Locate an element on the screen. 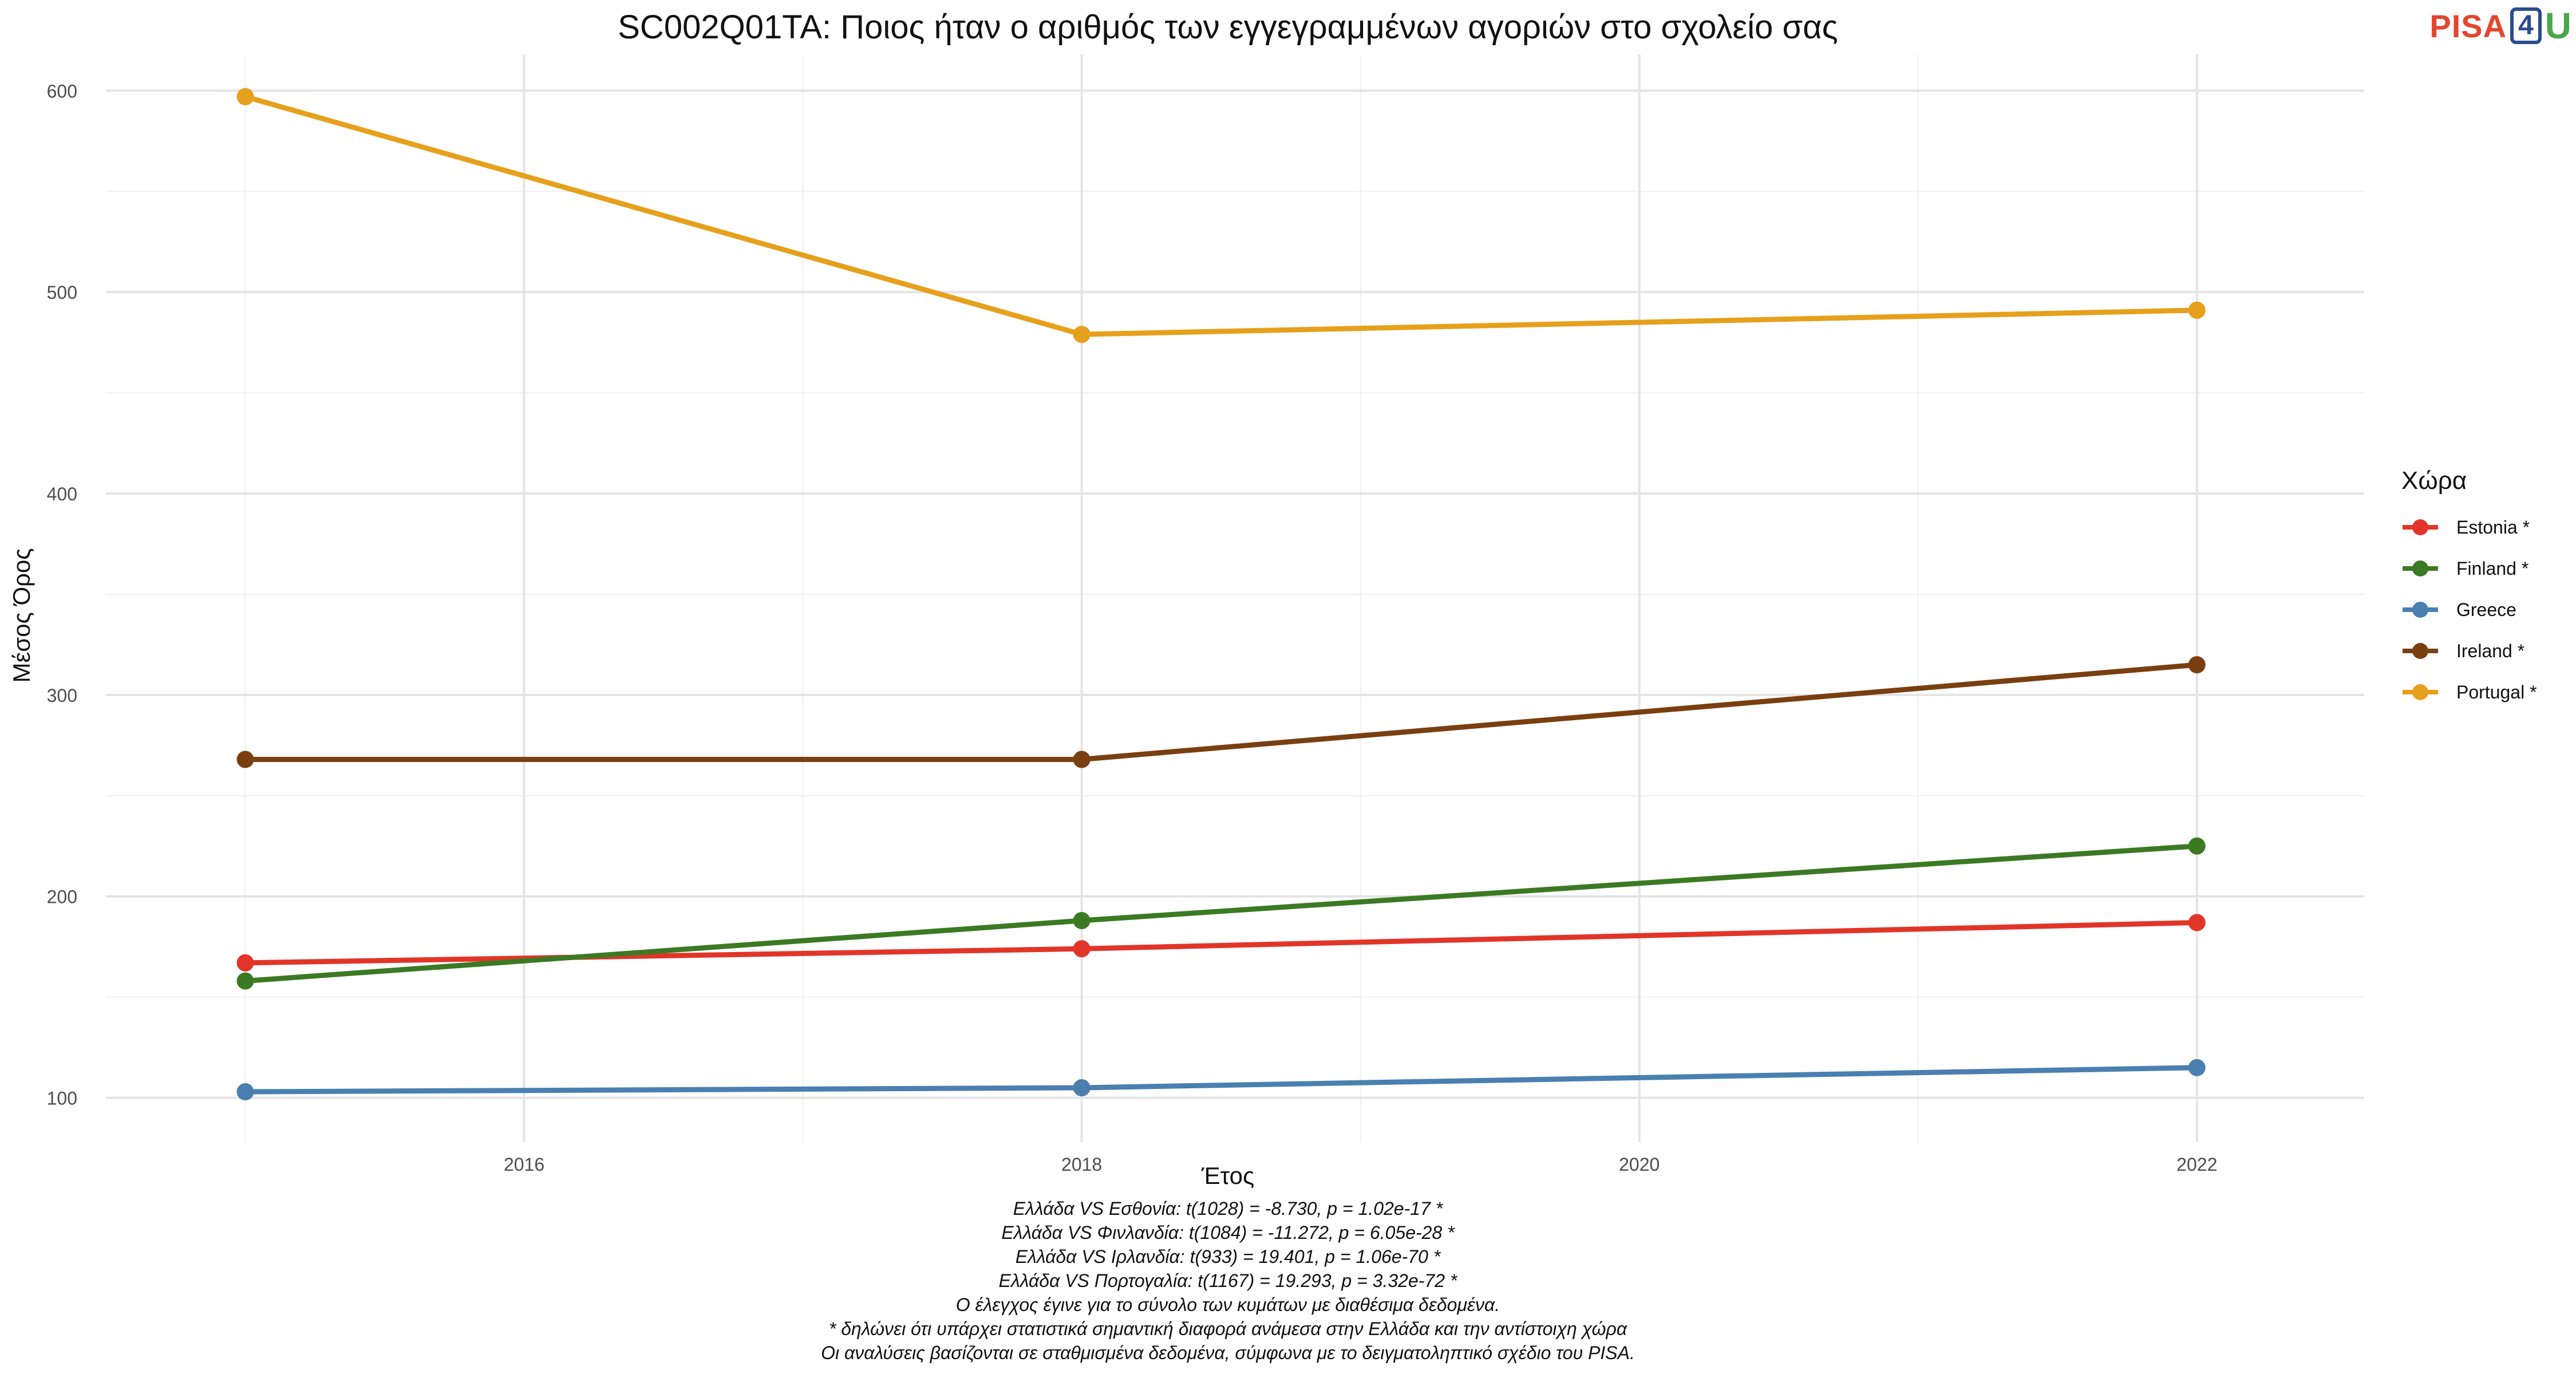 The width and height of the screenshot is (2576, 1374). legend-item: Greece is located at coordinates (2469, 609).